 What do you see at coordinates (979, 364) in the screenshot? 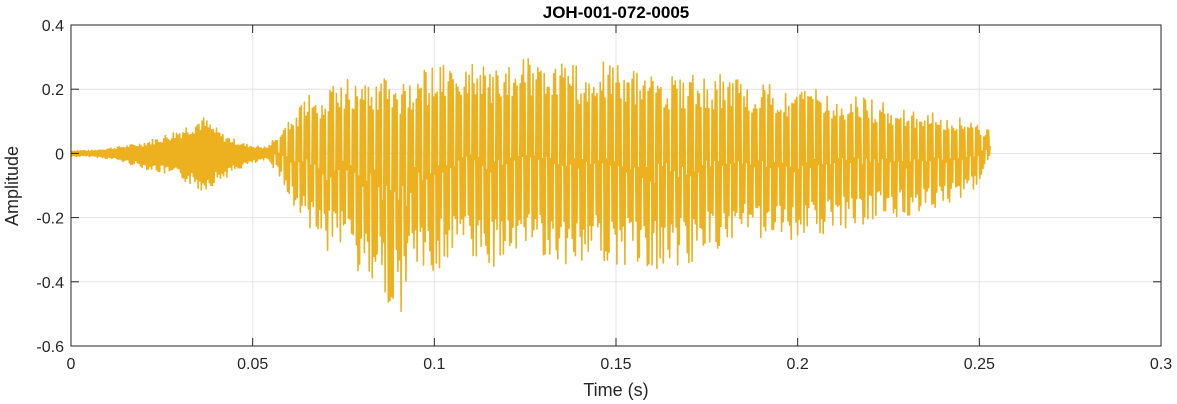
I see `x-tick-label: 0.25` at bounding box center [979, 364].